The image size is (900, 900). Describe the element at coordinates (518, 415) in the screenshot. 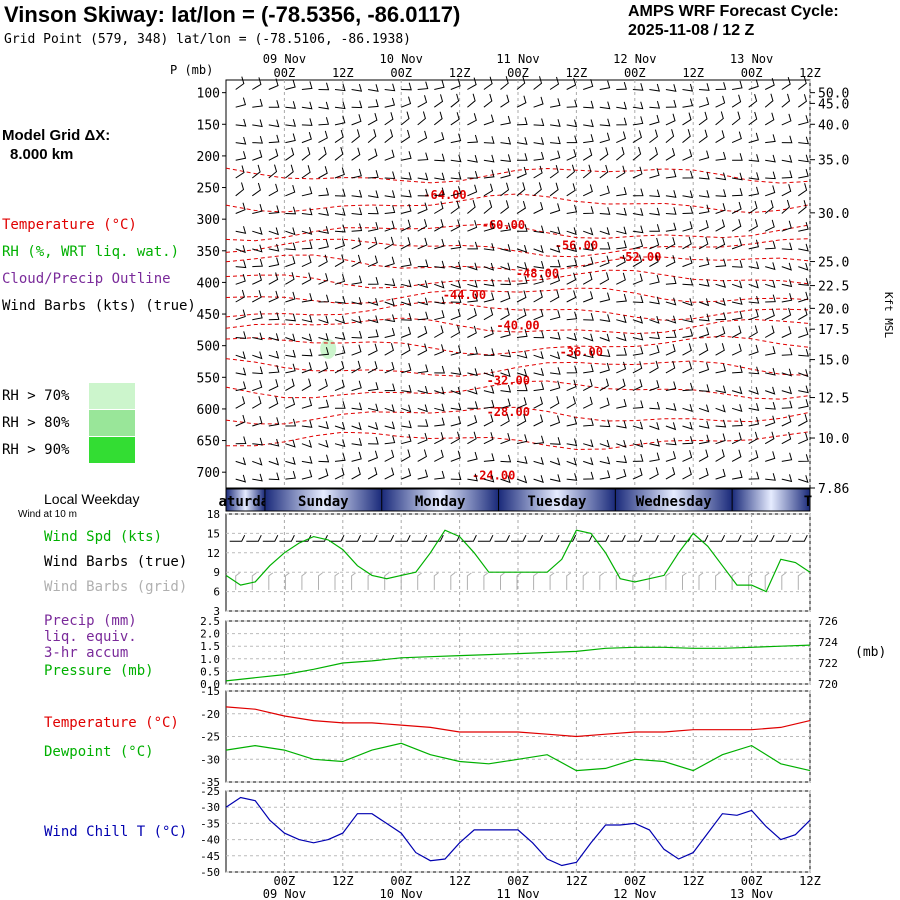

I see `isotherm-line` at that location.